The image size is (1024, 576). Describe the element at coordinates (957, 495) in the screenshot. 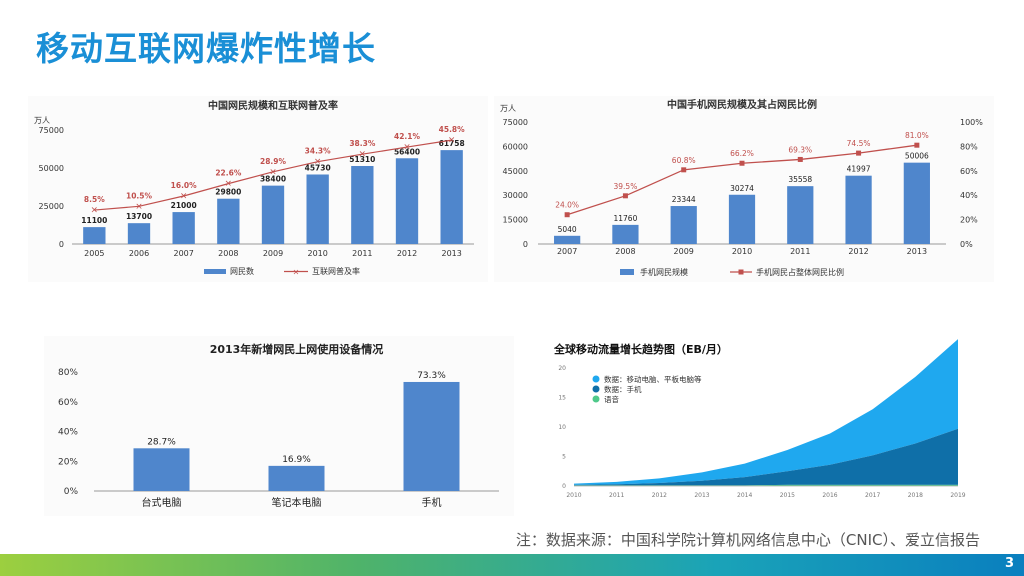

I see `x-tick-label: 2019` at that location.